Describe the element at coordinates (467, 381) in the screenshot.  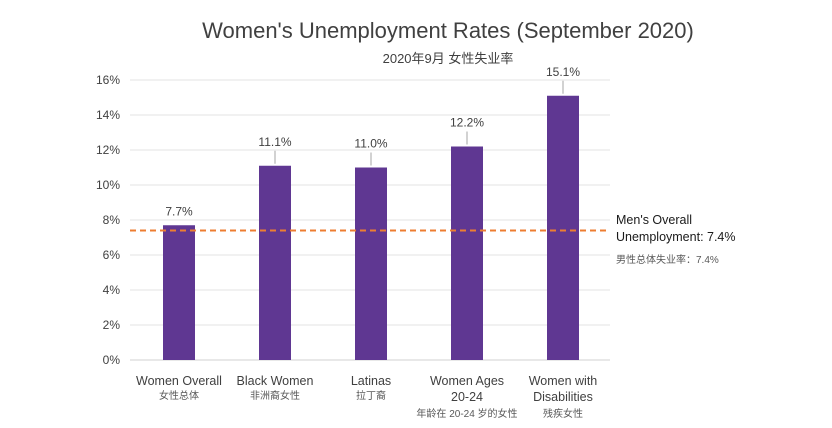
I see `x-tick-label: Women Ages` at that location.